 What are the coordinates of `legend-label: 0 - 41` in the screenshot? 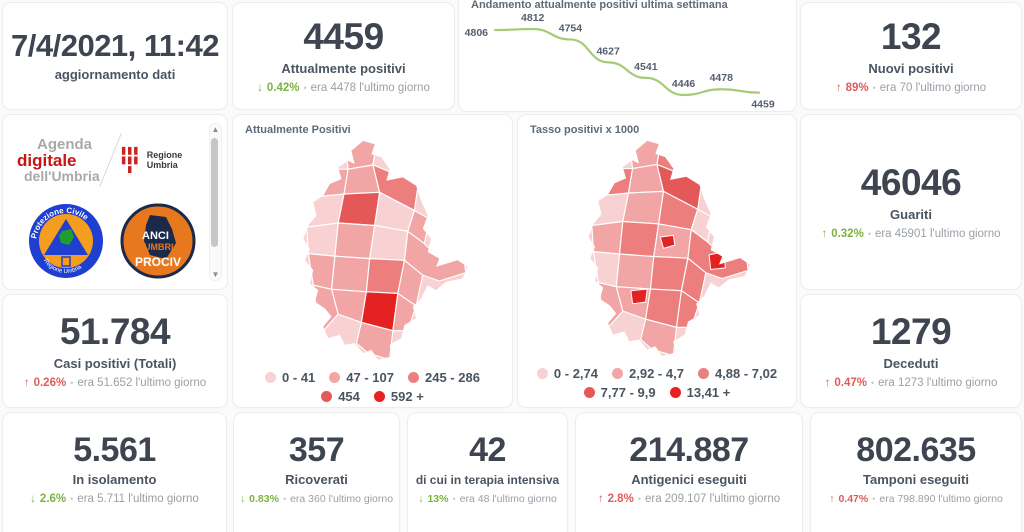 It's located at (299, 377).